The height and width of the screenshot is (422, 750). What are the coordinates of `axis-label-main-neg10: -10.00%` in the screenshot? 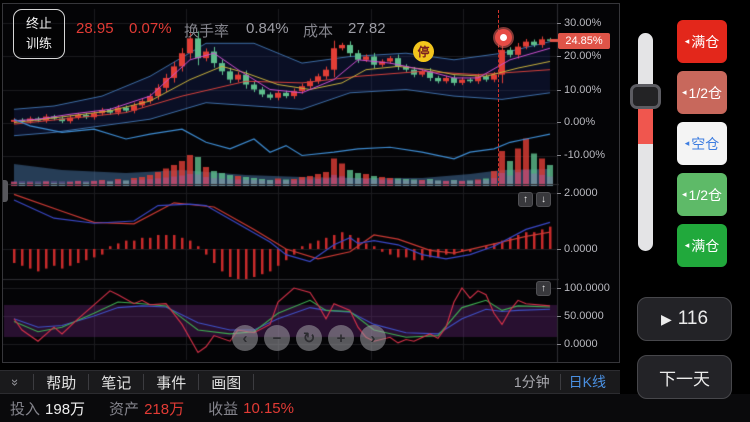 It's located at (588, 155).